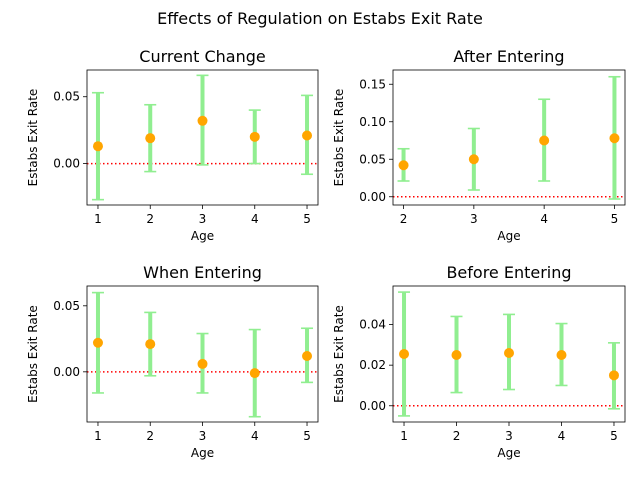  I want to click on y-tick-label: 0.15, so click(372, 84).